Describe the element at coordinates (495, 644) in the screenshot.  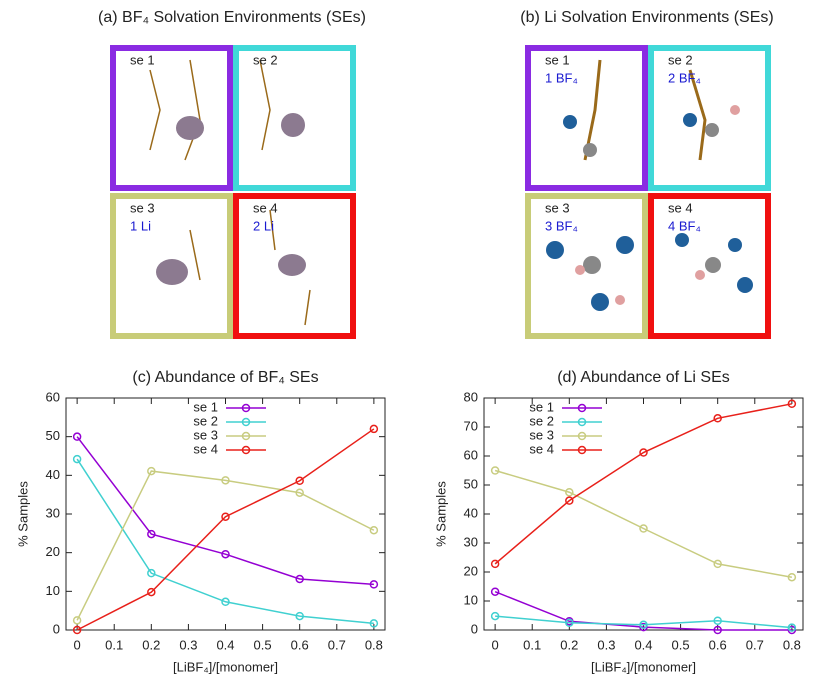
I see `x-tick-label: 0` at that location.